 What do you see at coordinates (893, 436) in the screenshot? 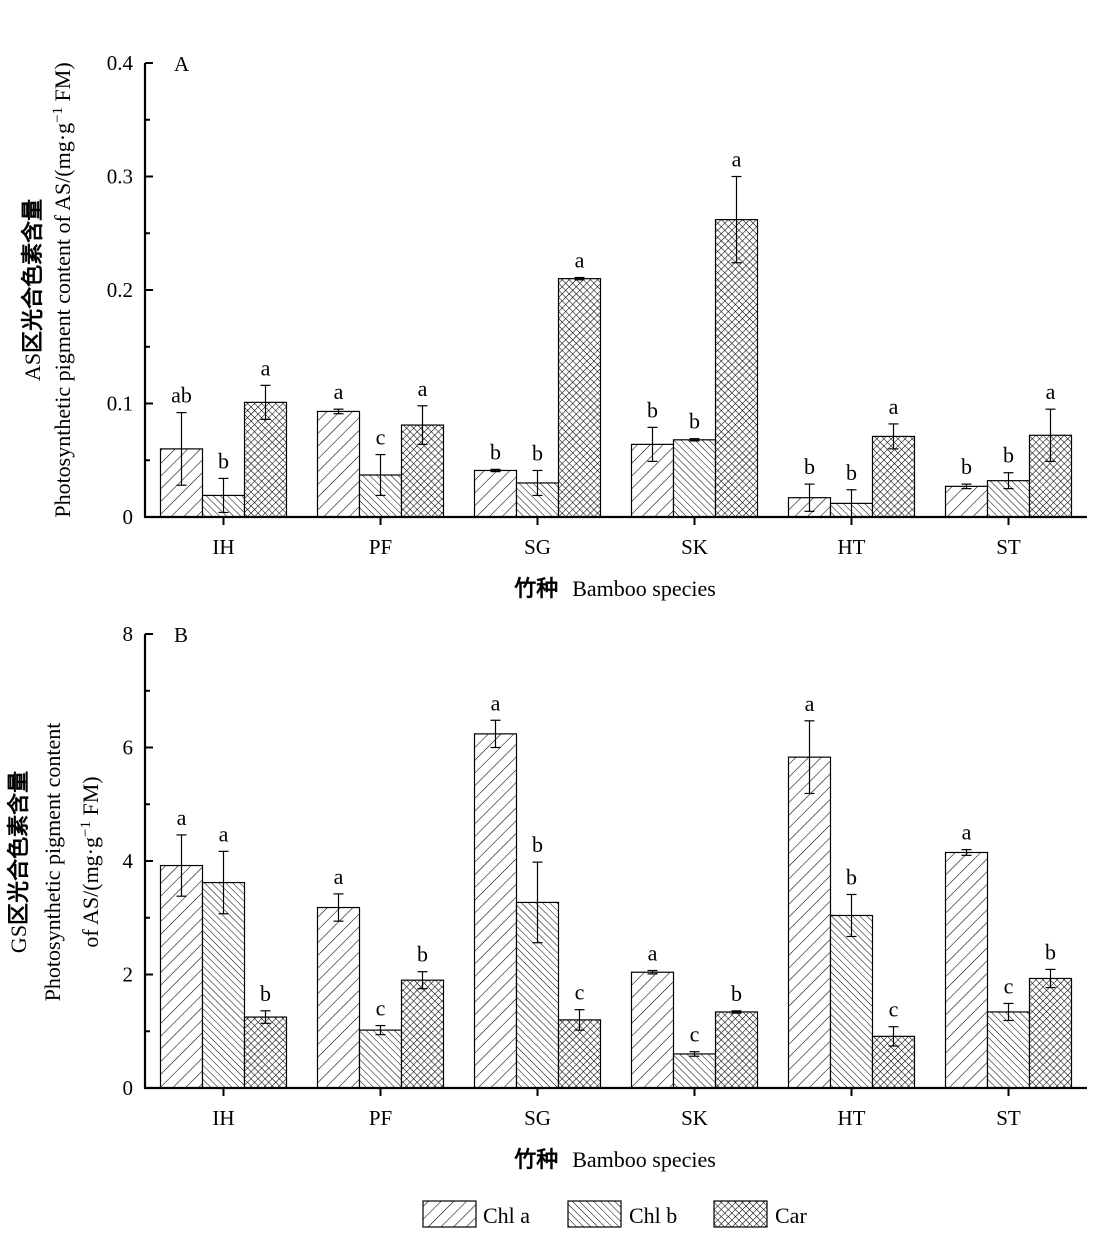
I see `error-bar-a-ht-car` at bounding box center [893, 436].